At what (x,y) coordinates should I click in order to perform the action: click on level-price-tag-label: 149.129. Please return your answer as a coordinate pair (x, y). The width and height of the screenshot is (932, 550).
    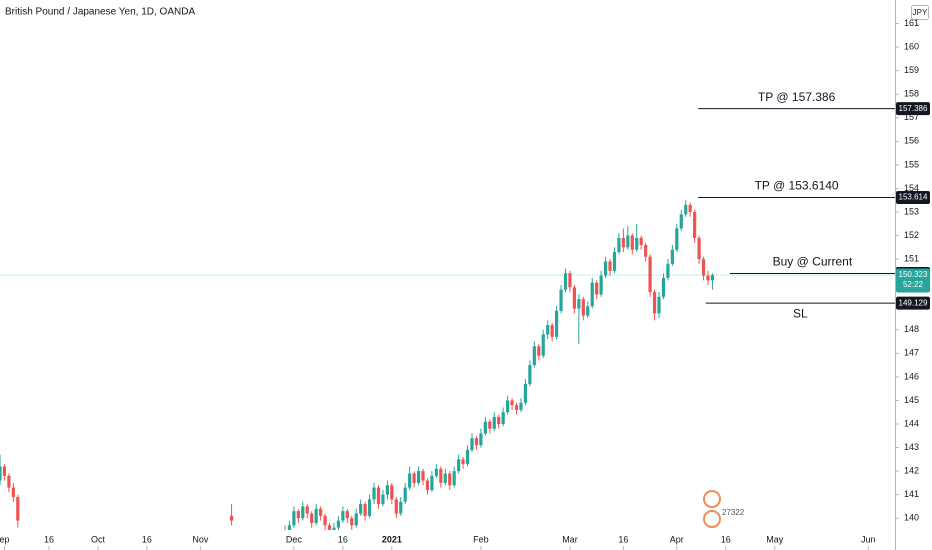
    Looking at the image, I should click on (913, 302).